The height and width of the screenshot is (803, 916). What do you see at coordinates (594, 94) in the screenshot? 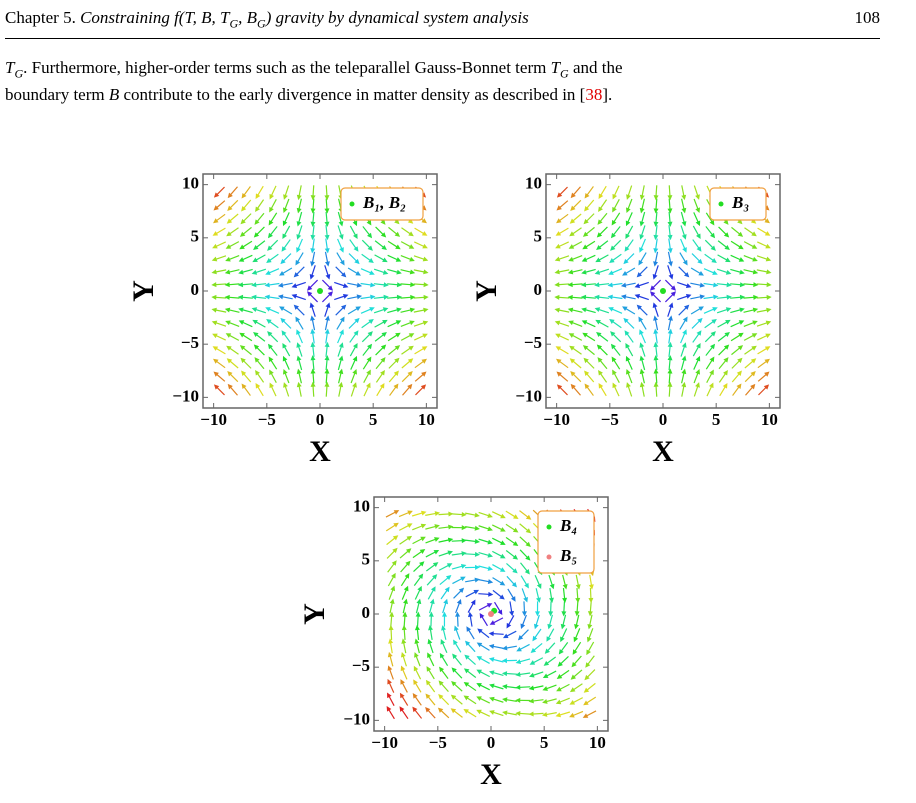
I see `text-segment: 38` at bounding box center [594, 94].